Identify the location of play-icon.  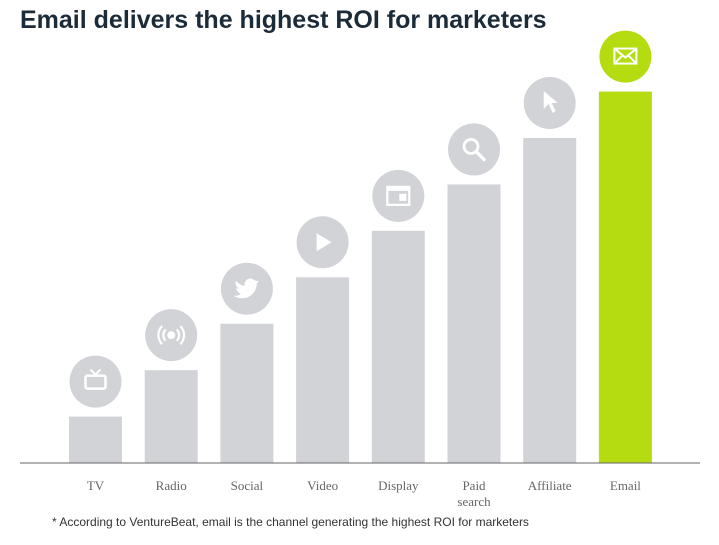
(322, 242).